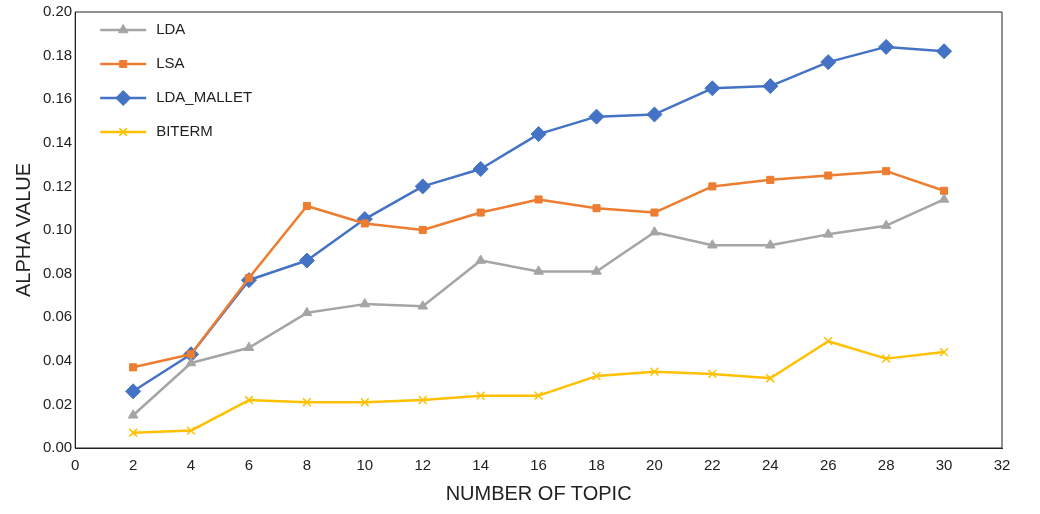 The width and height of the screenshot is (1040, 514). Describe the element at coordinates (770, 465) in the screenshot. I see `x-tick-label: 24` at that location.